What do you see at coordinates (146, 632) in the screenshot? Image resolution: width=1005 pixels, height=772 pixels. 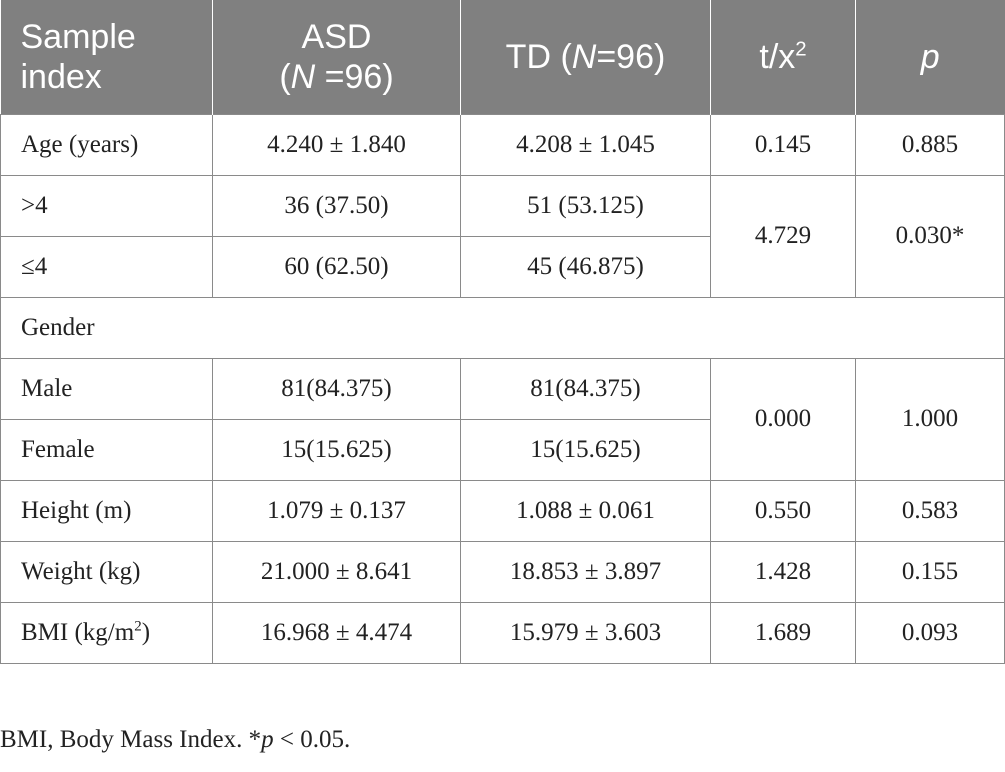 I see `bmi-label-close: )` at bounding box center [146, 632].